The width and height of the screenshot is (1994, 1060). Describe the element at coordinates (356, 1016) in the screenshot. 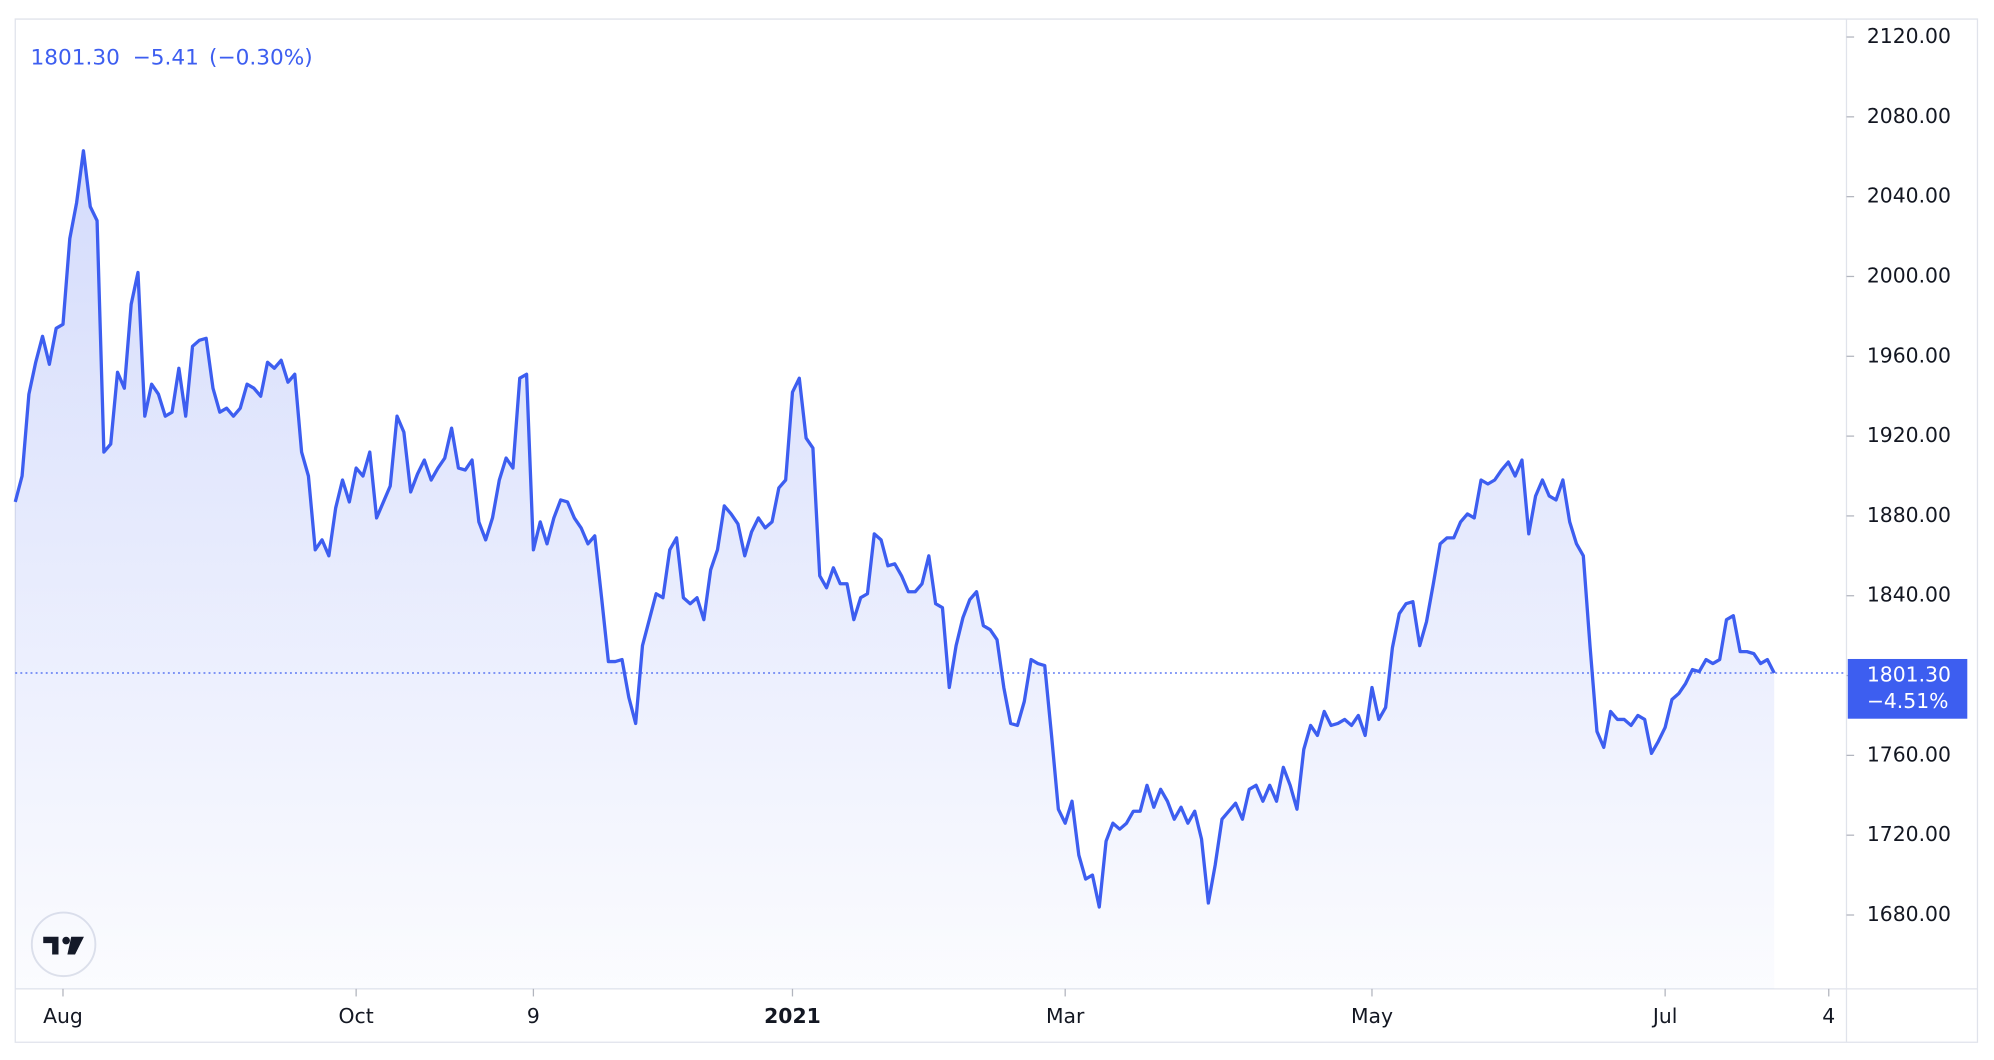

I see `x-tick-label: Oct` at that location.